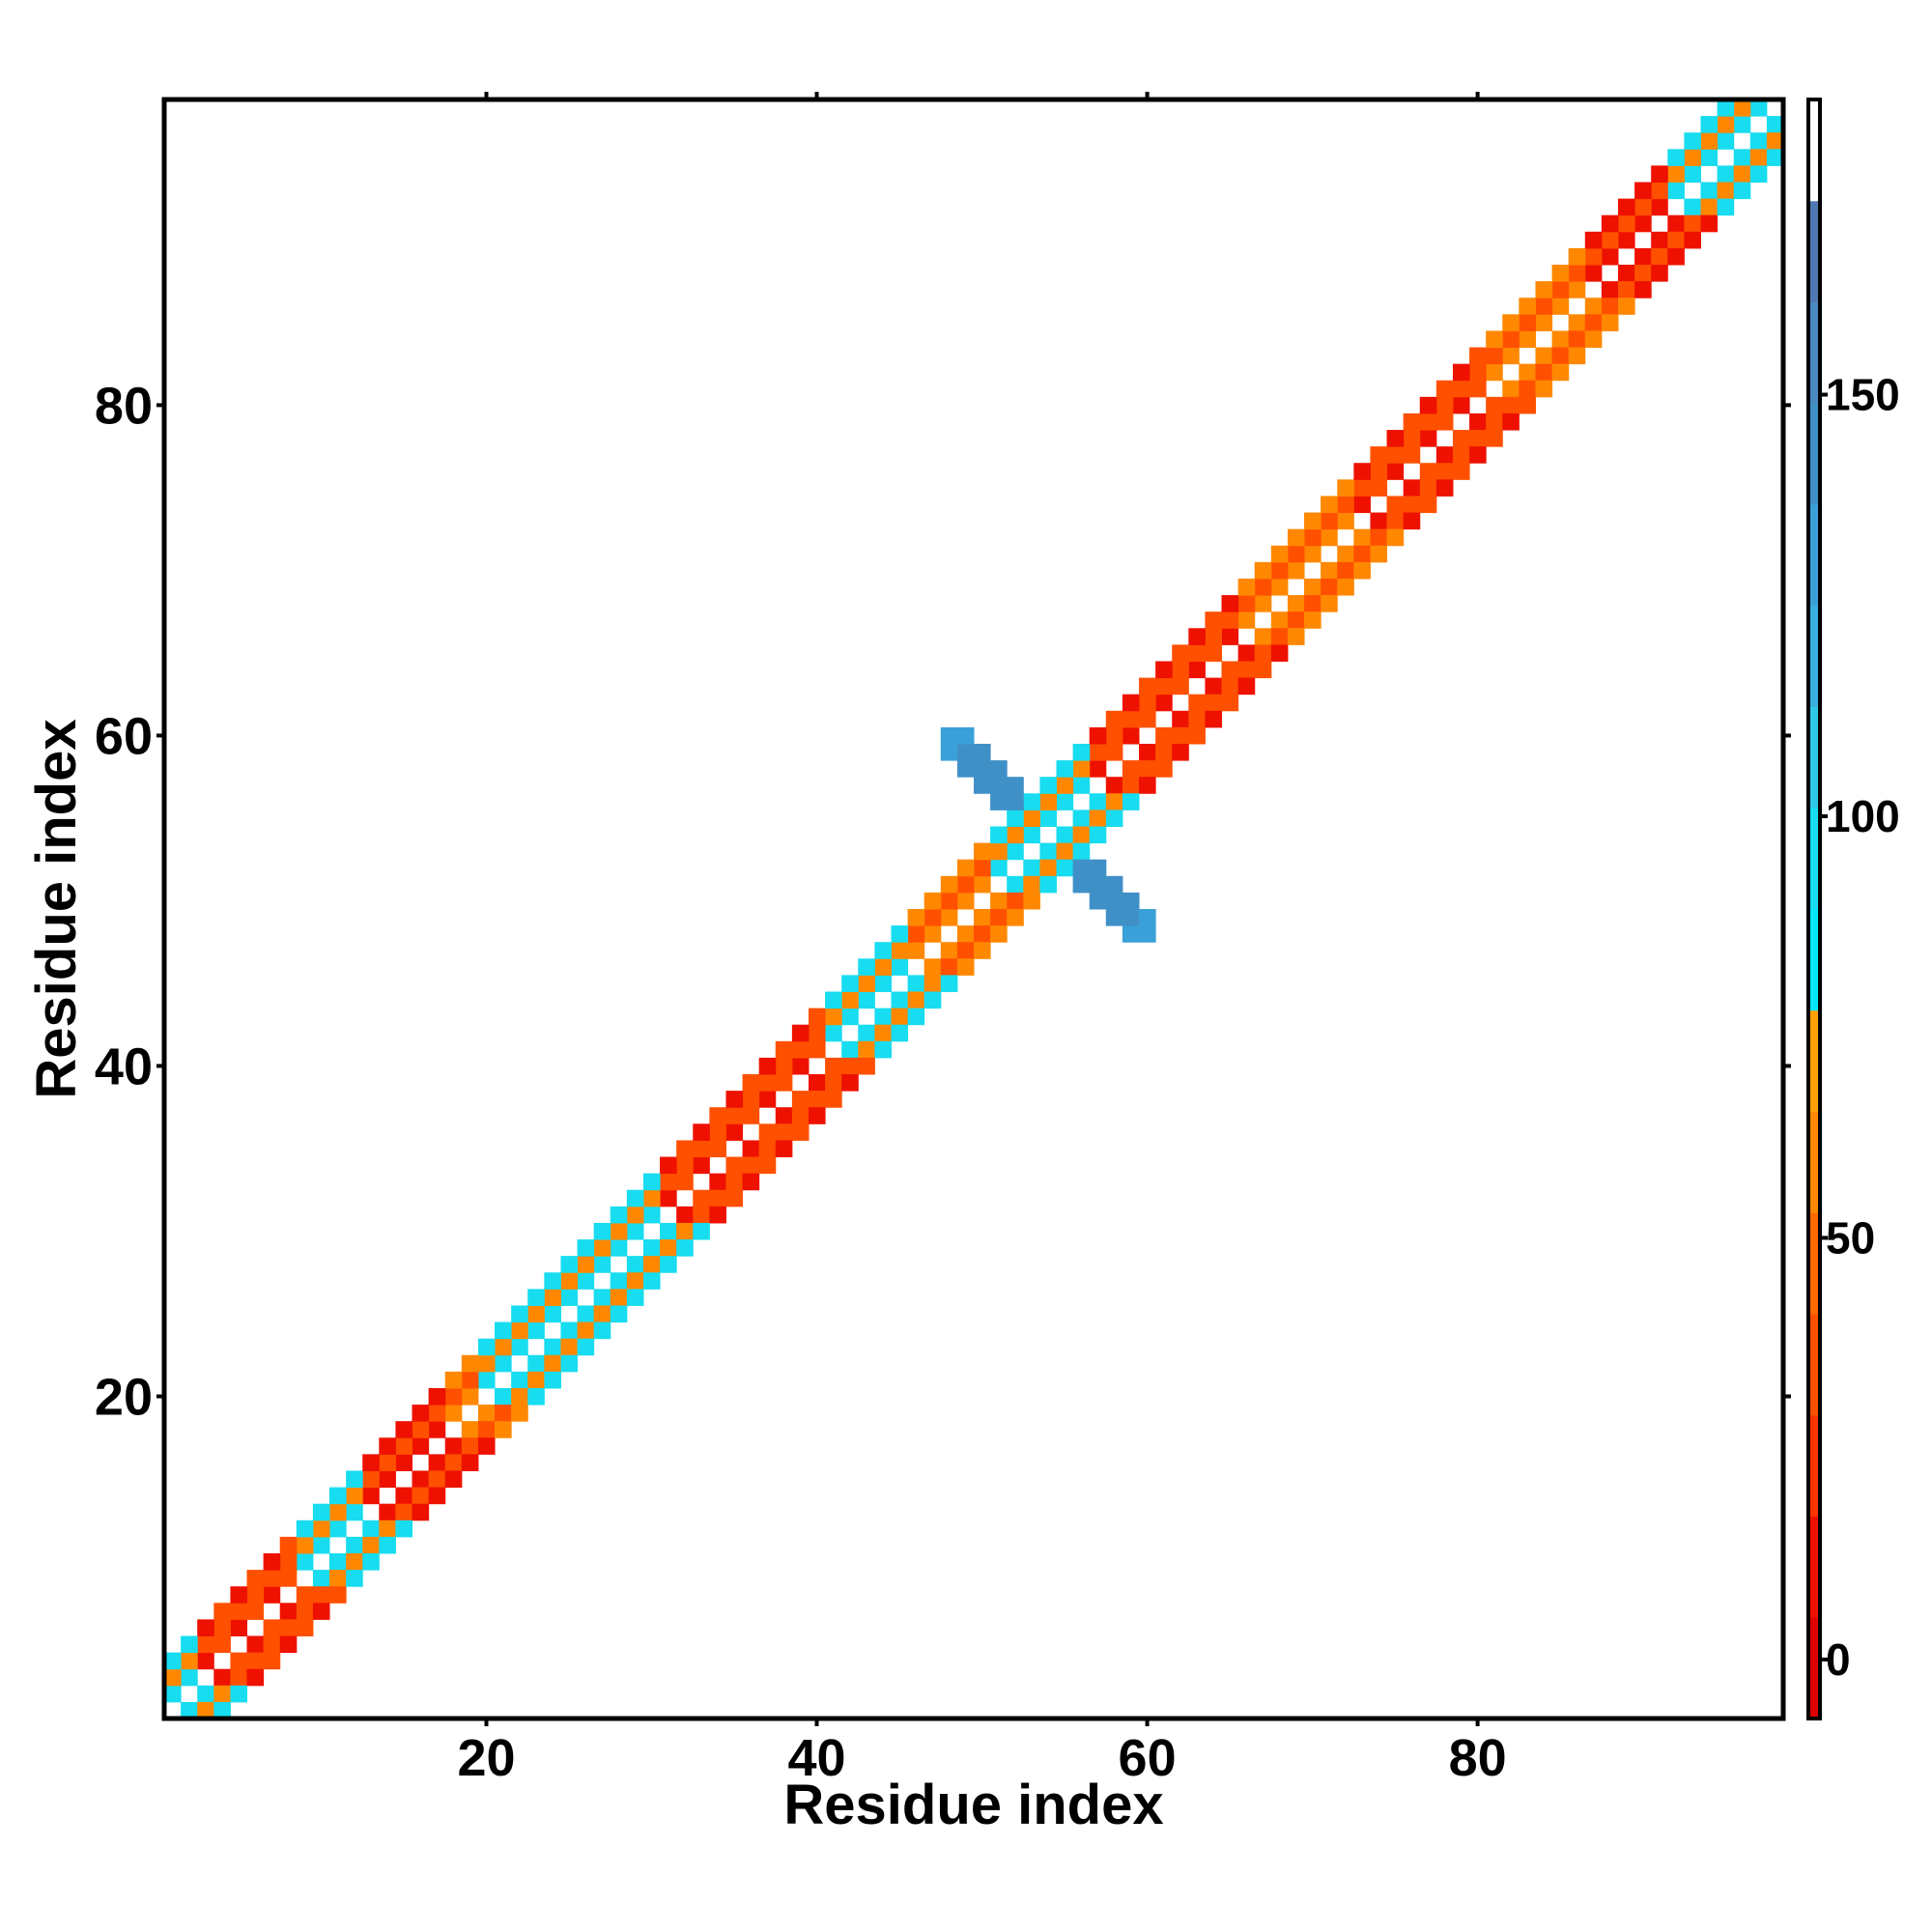  I want to click on x-tick-label: 60, so click(1148, 1758).